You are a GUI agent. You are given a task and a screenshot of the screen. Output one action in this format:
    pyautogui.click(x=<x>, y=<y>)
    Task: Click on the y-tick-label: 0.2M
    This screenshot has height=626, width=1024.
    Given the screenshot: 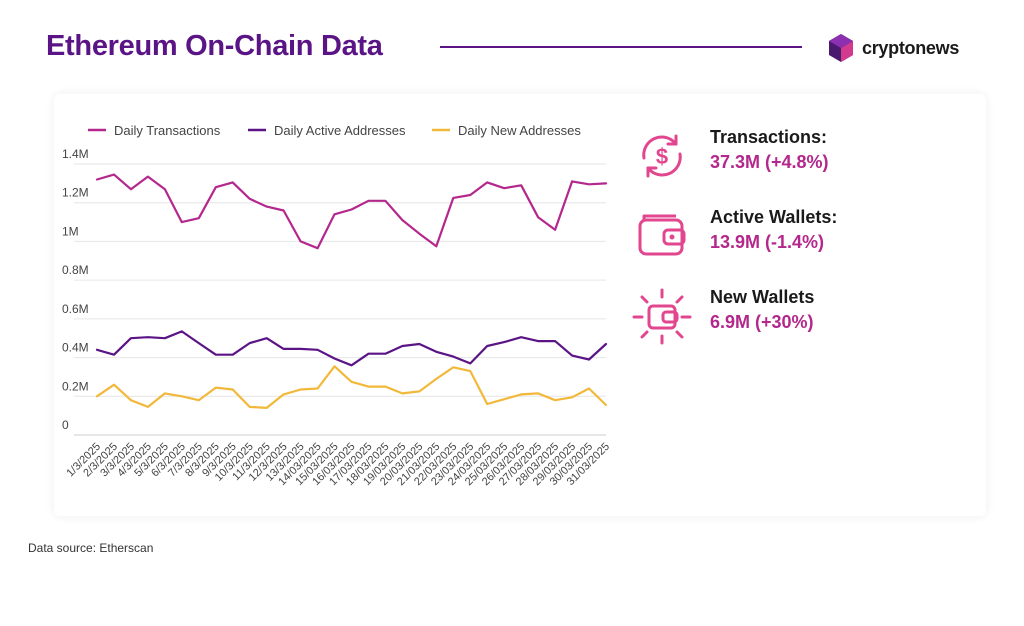 What is the action you would take?
    pyautogui.click(x=75, y=386)
    